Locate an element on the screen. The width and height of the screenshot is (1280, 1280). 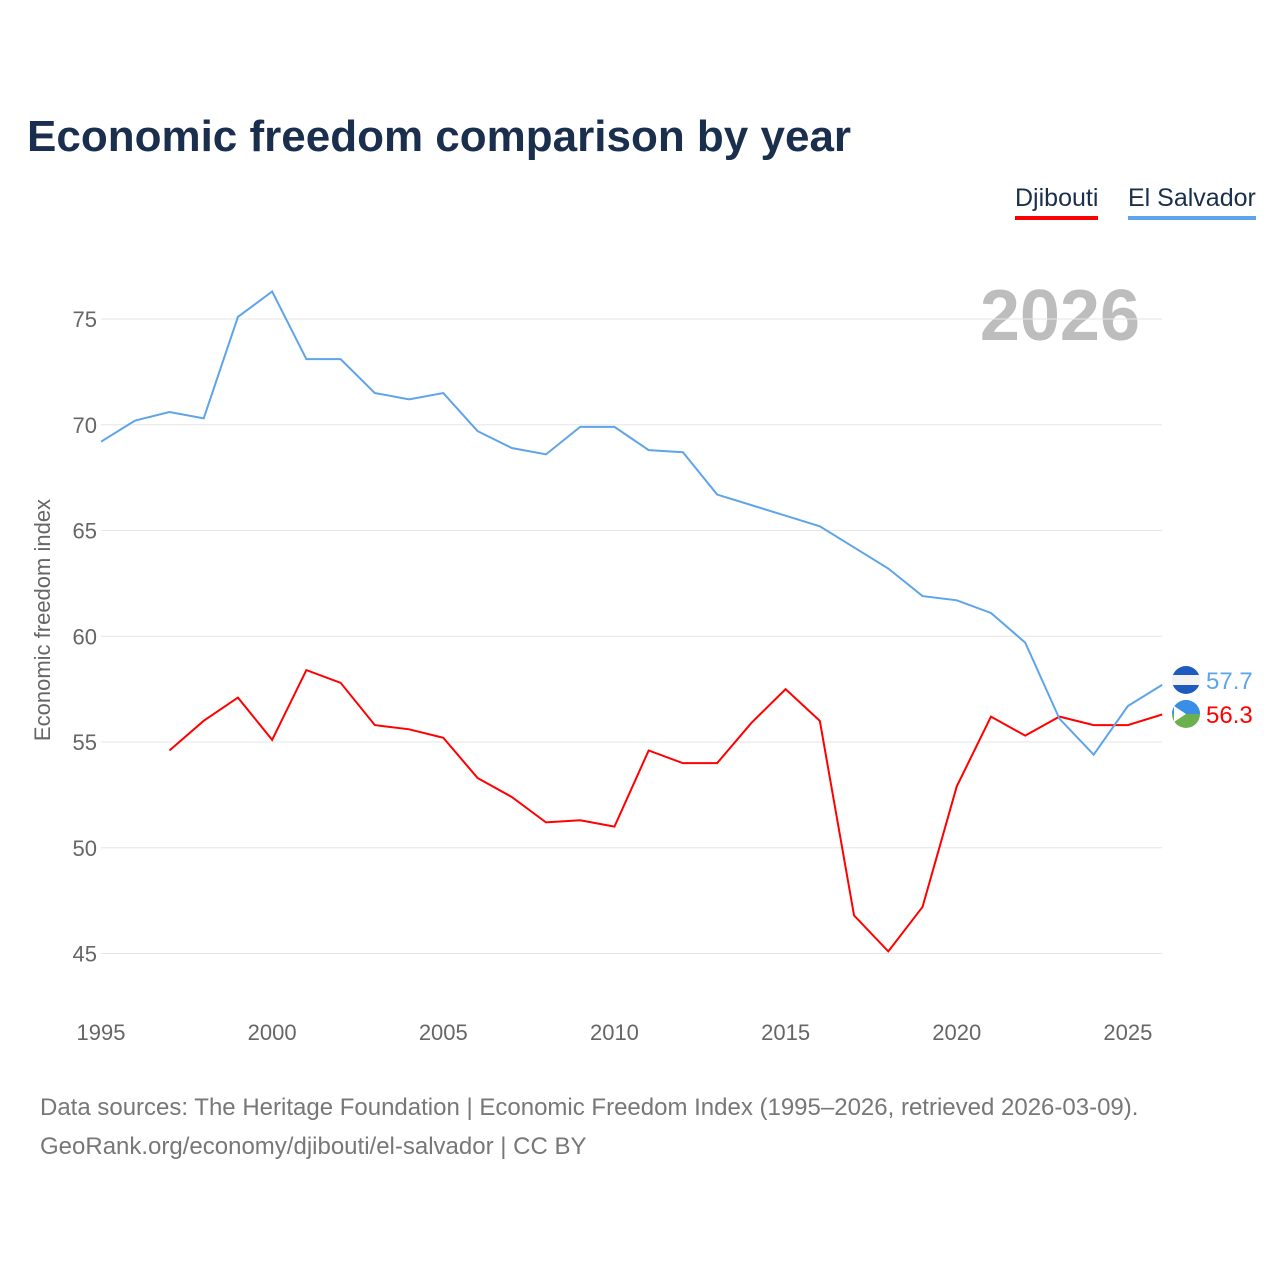
legend-el-salvador: El Salvador is located at coordinates (1192, 202).